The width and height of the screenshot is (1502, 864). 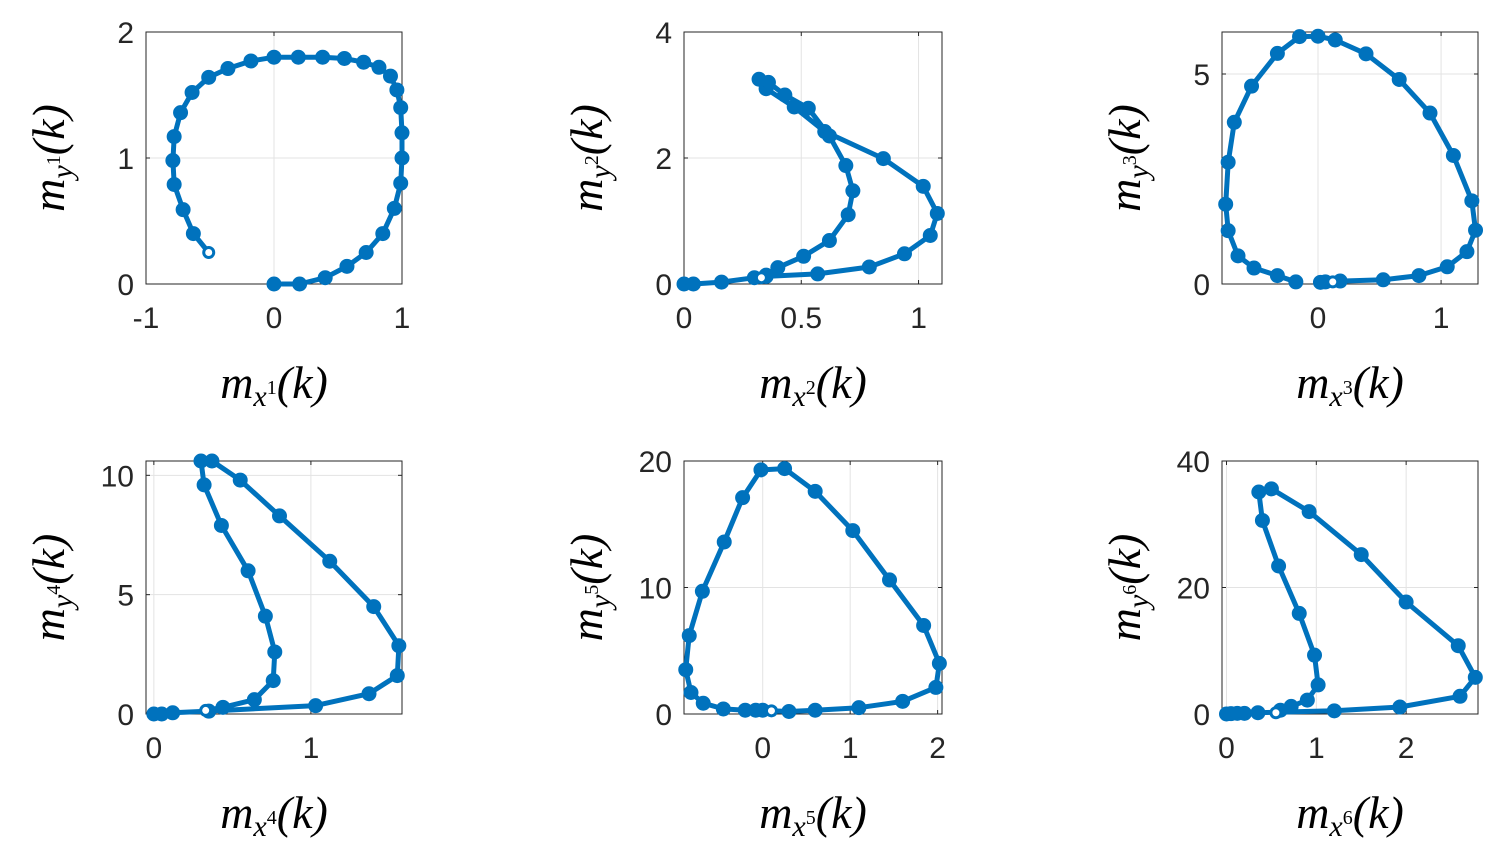 What do you see at coordinates (1350, 158) in the screenshot?
I see `axes-box` at bounding box center [1350, 158].